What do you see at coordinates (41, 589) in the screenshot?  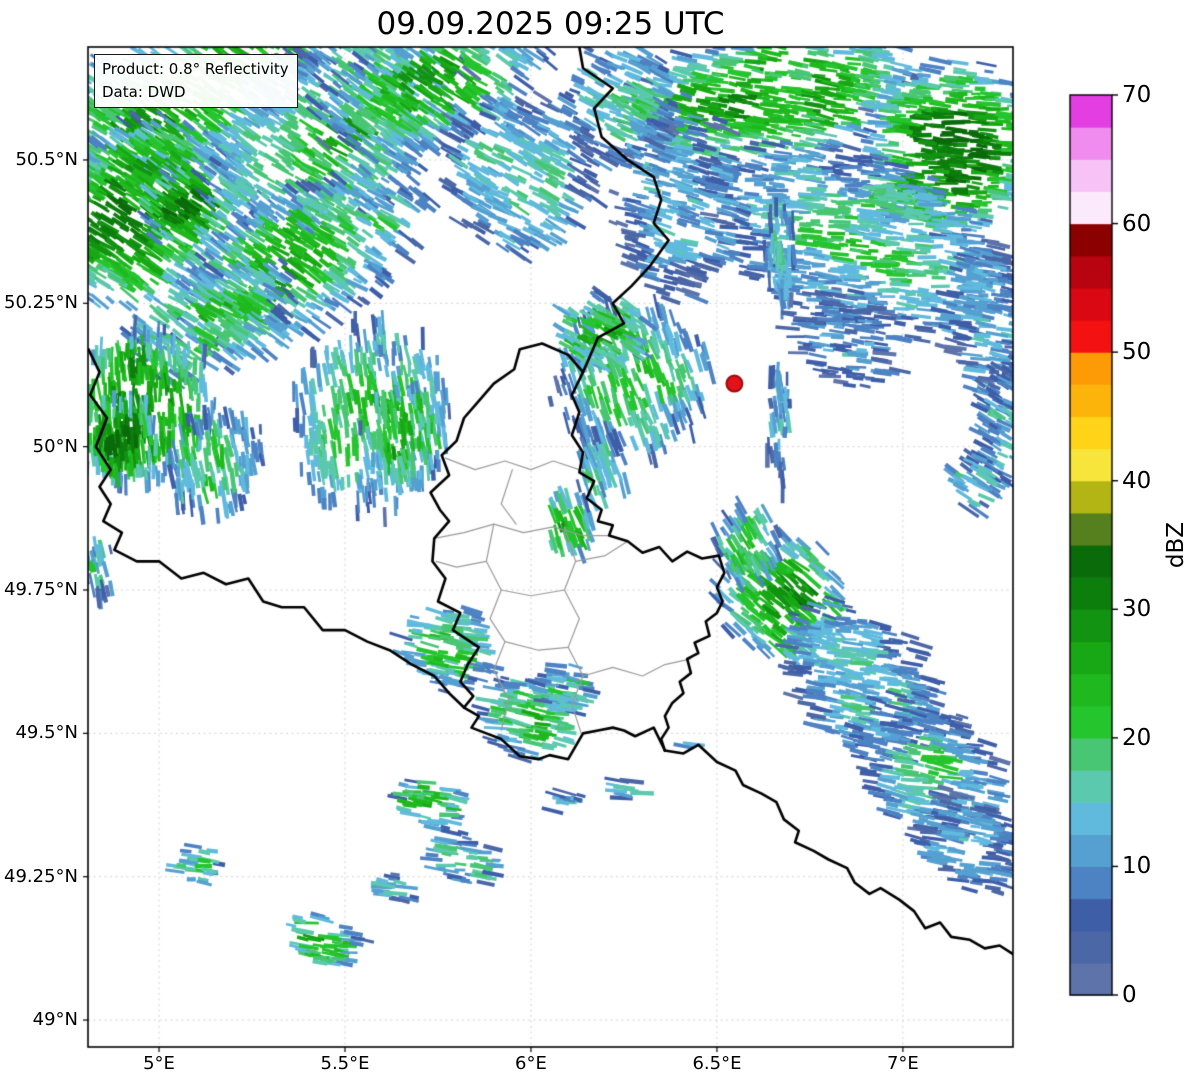 I see `y-tick-label: 49.75°N` at bounding box center [41, 589].